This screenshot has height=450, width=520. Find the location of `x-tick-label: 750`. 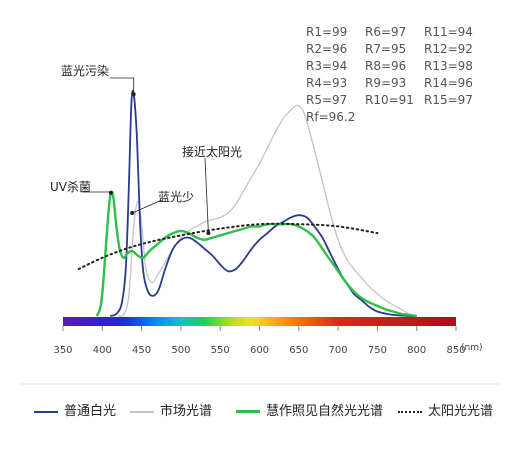

x-tick-label: 750 is located at coordinates (377, 350).